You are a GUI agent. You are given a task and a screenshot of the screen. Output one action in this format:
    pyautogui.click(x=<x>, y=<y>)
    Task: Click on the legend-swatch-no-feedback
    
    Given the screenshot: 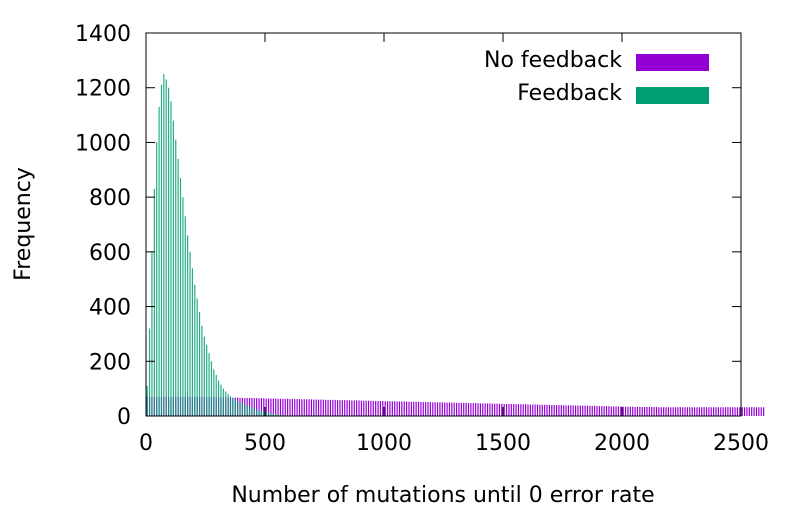 What is the action you would take?
    pyautogui.click(x=672, y=62)
    